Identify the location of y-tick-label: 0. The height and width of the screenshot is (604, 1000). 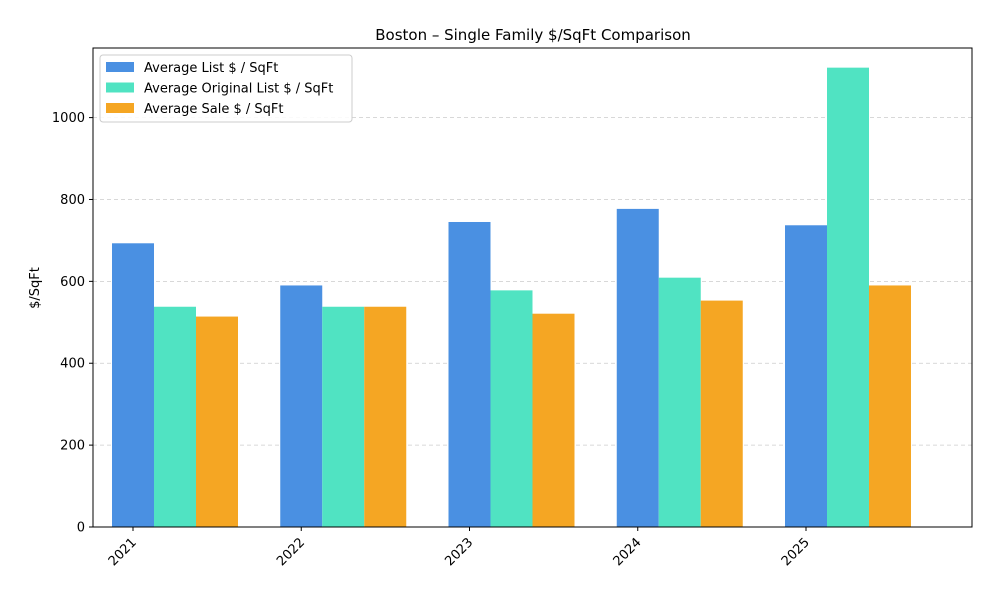
(81, 528).